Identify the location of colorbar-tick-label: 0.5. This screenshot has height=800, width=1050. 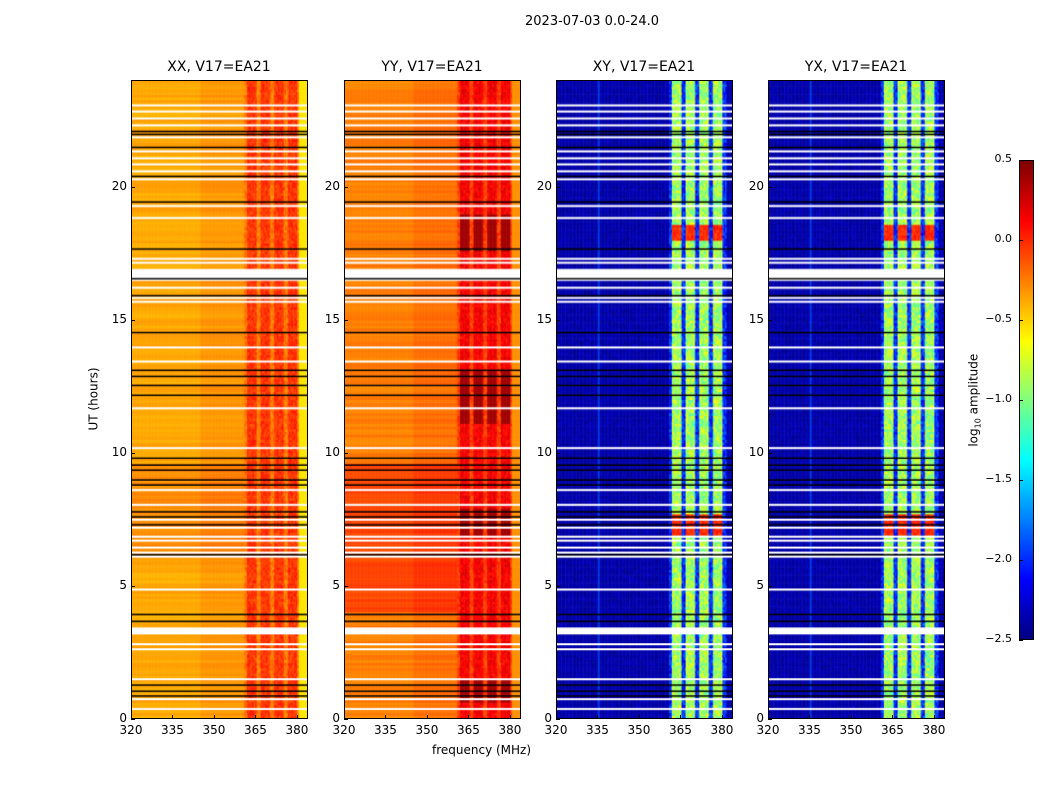
(1003, 158).